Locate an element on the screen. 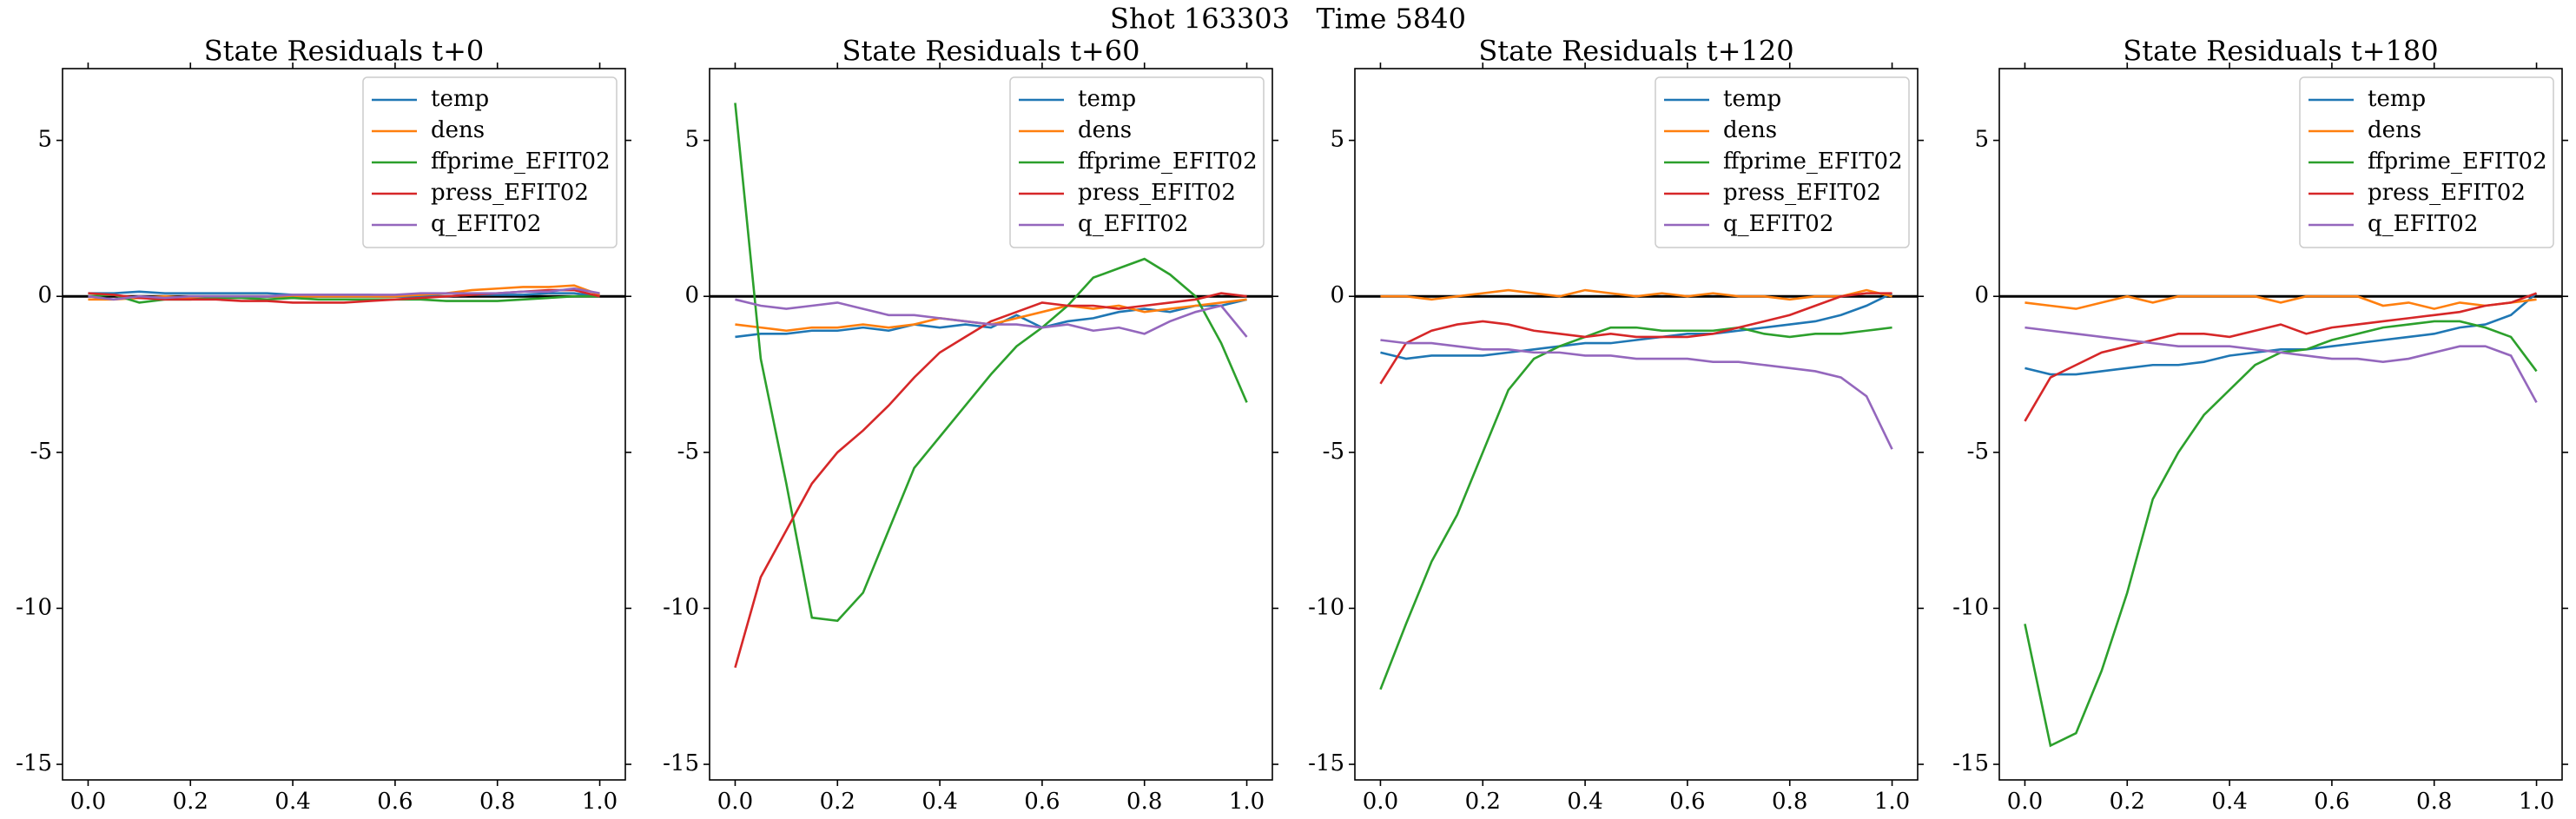 The height and width of the screenshot is (819, 2576). subplot-title: State Residuals t+180 is located at coordinates (2280, 51).